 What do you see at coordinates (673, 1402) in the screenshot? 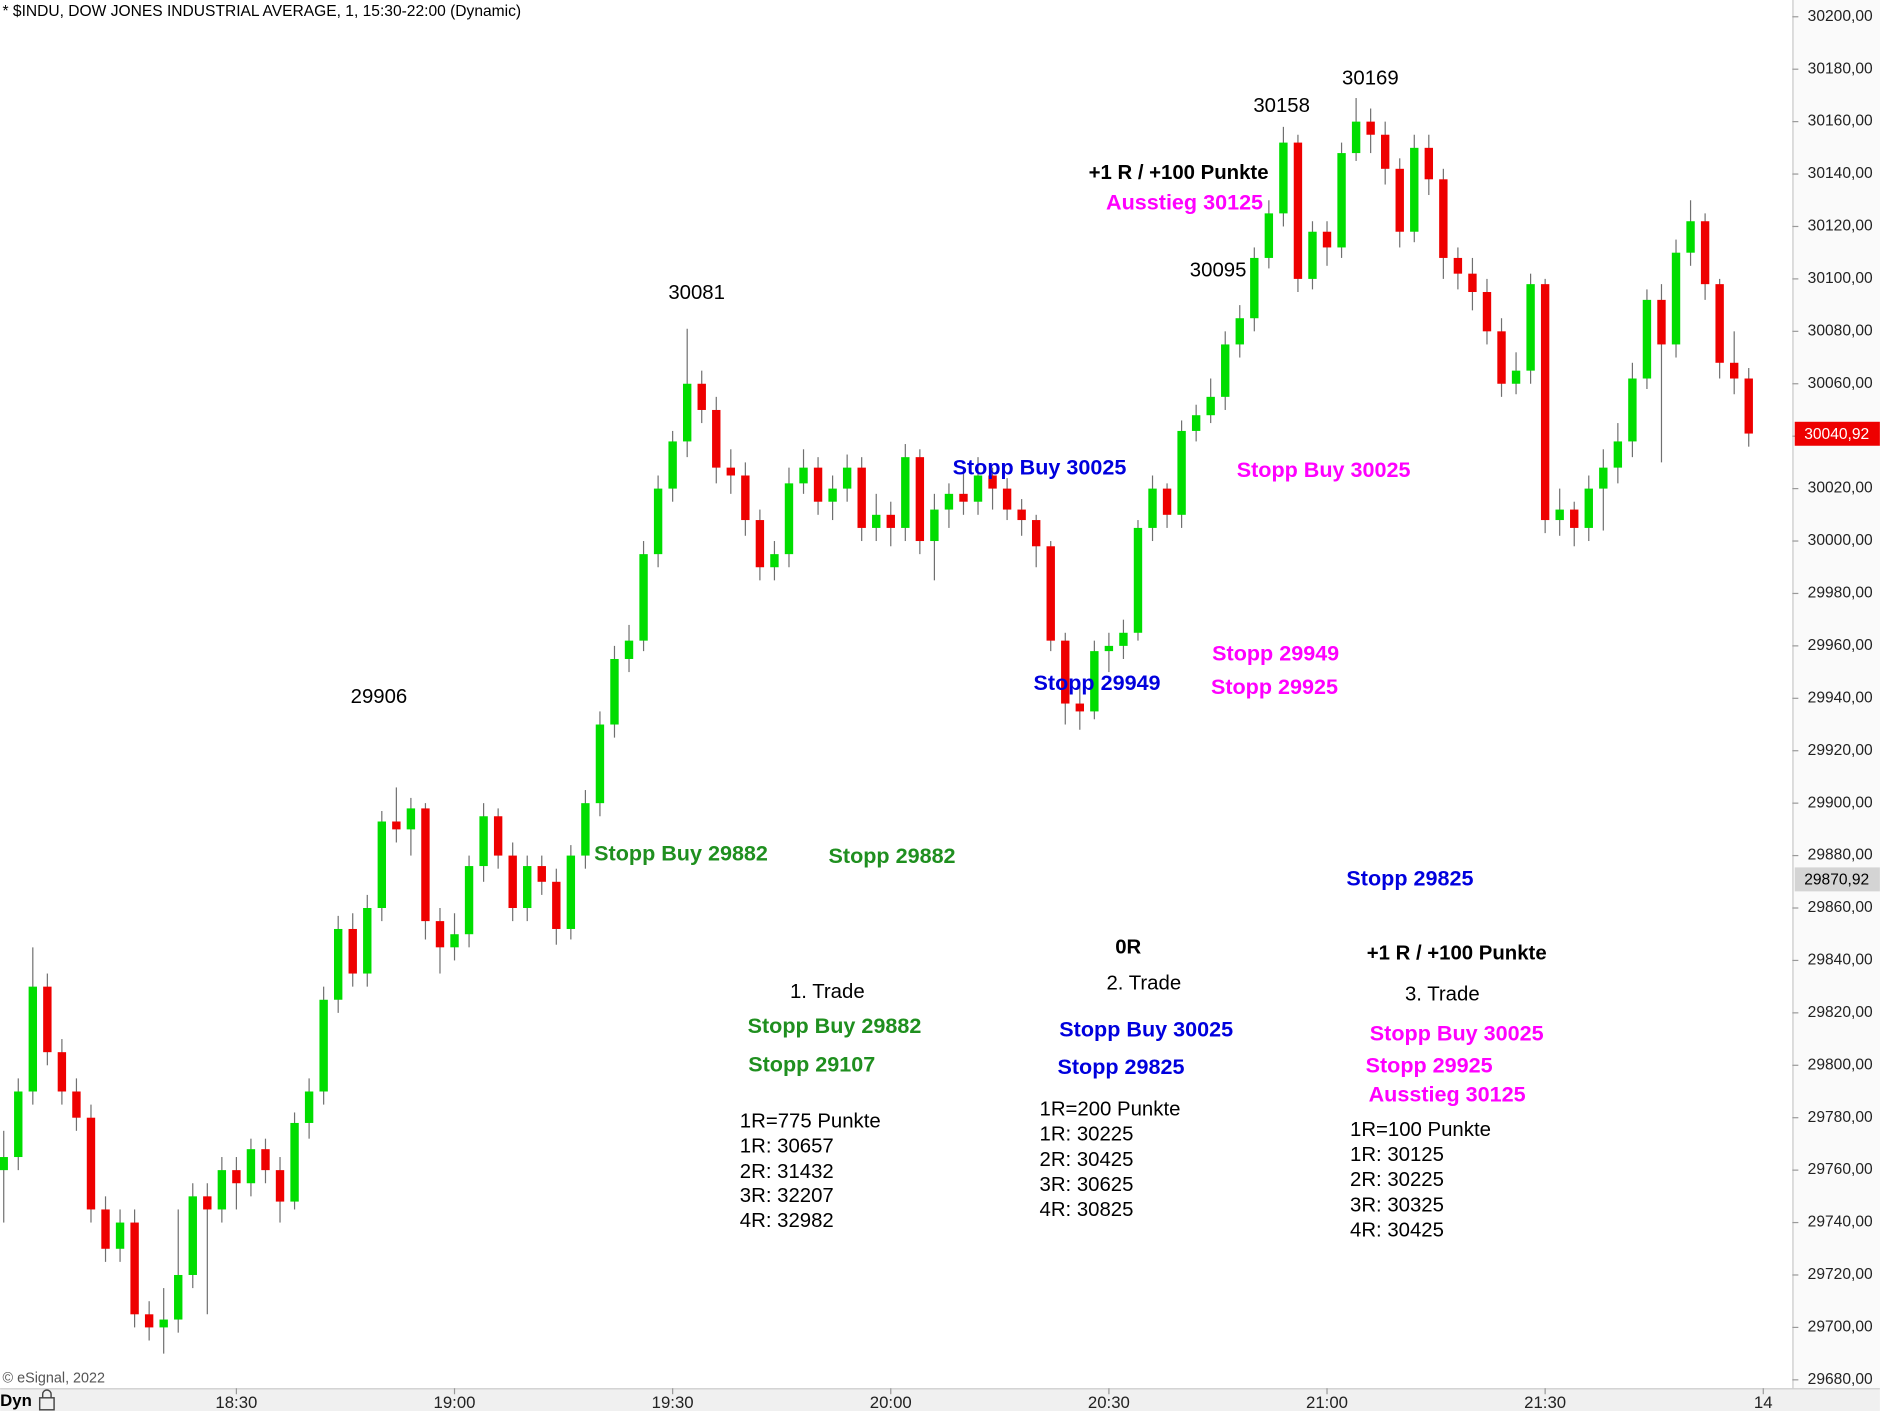
I see `x-tick-label: 19:30` at bounding box center [673, 1402].